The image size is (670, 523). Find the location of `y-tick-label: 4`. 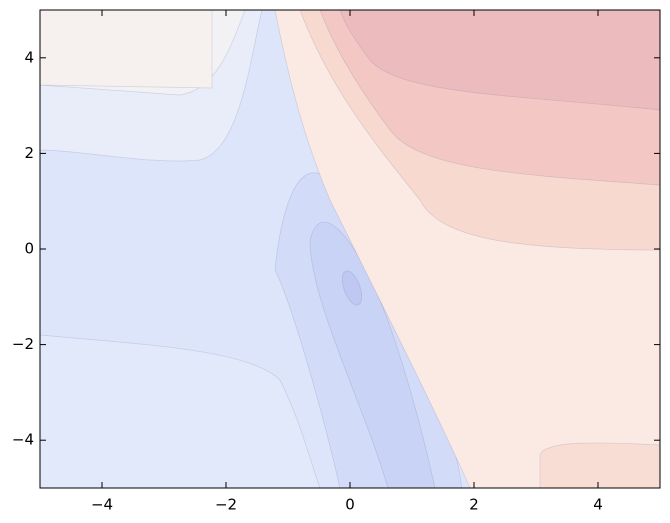

y-tick-label: 4 is located at coordinates (29, 57).